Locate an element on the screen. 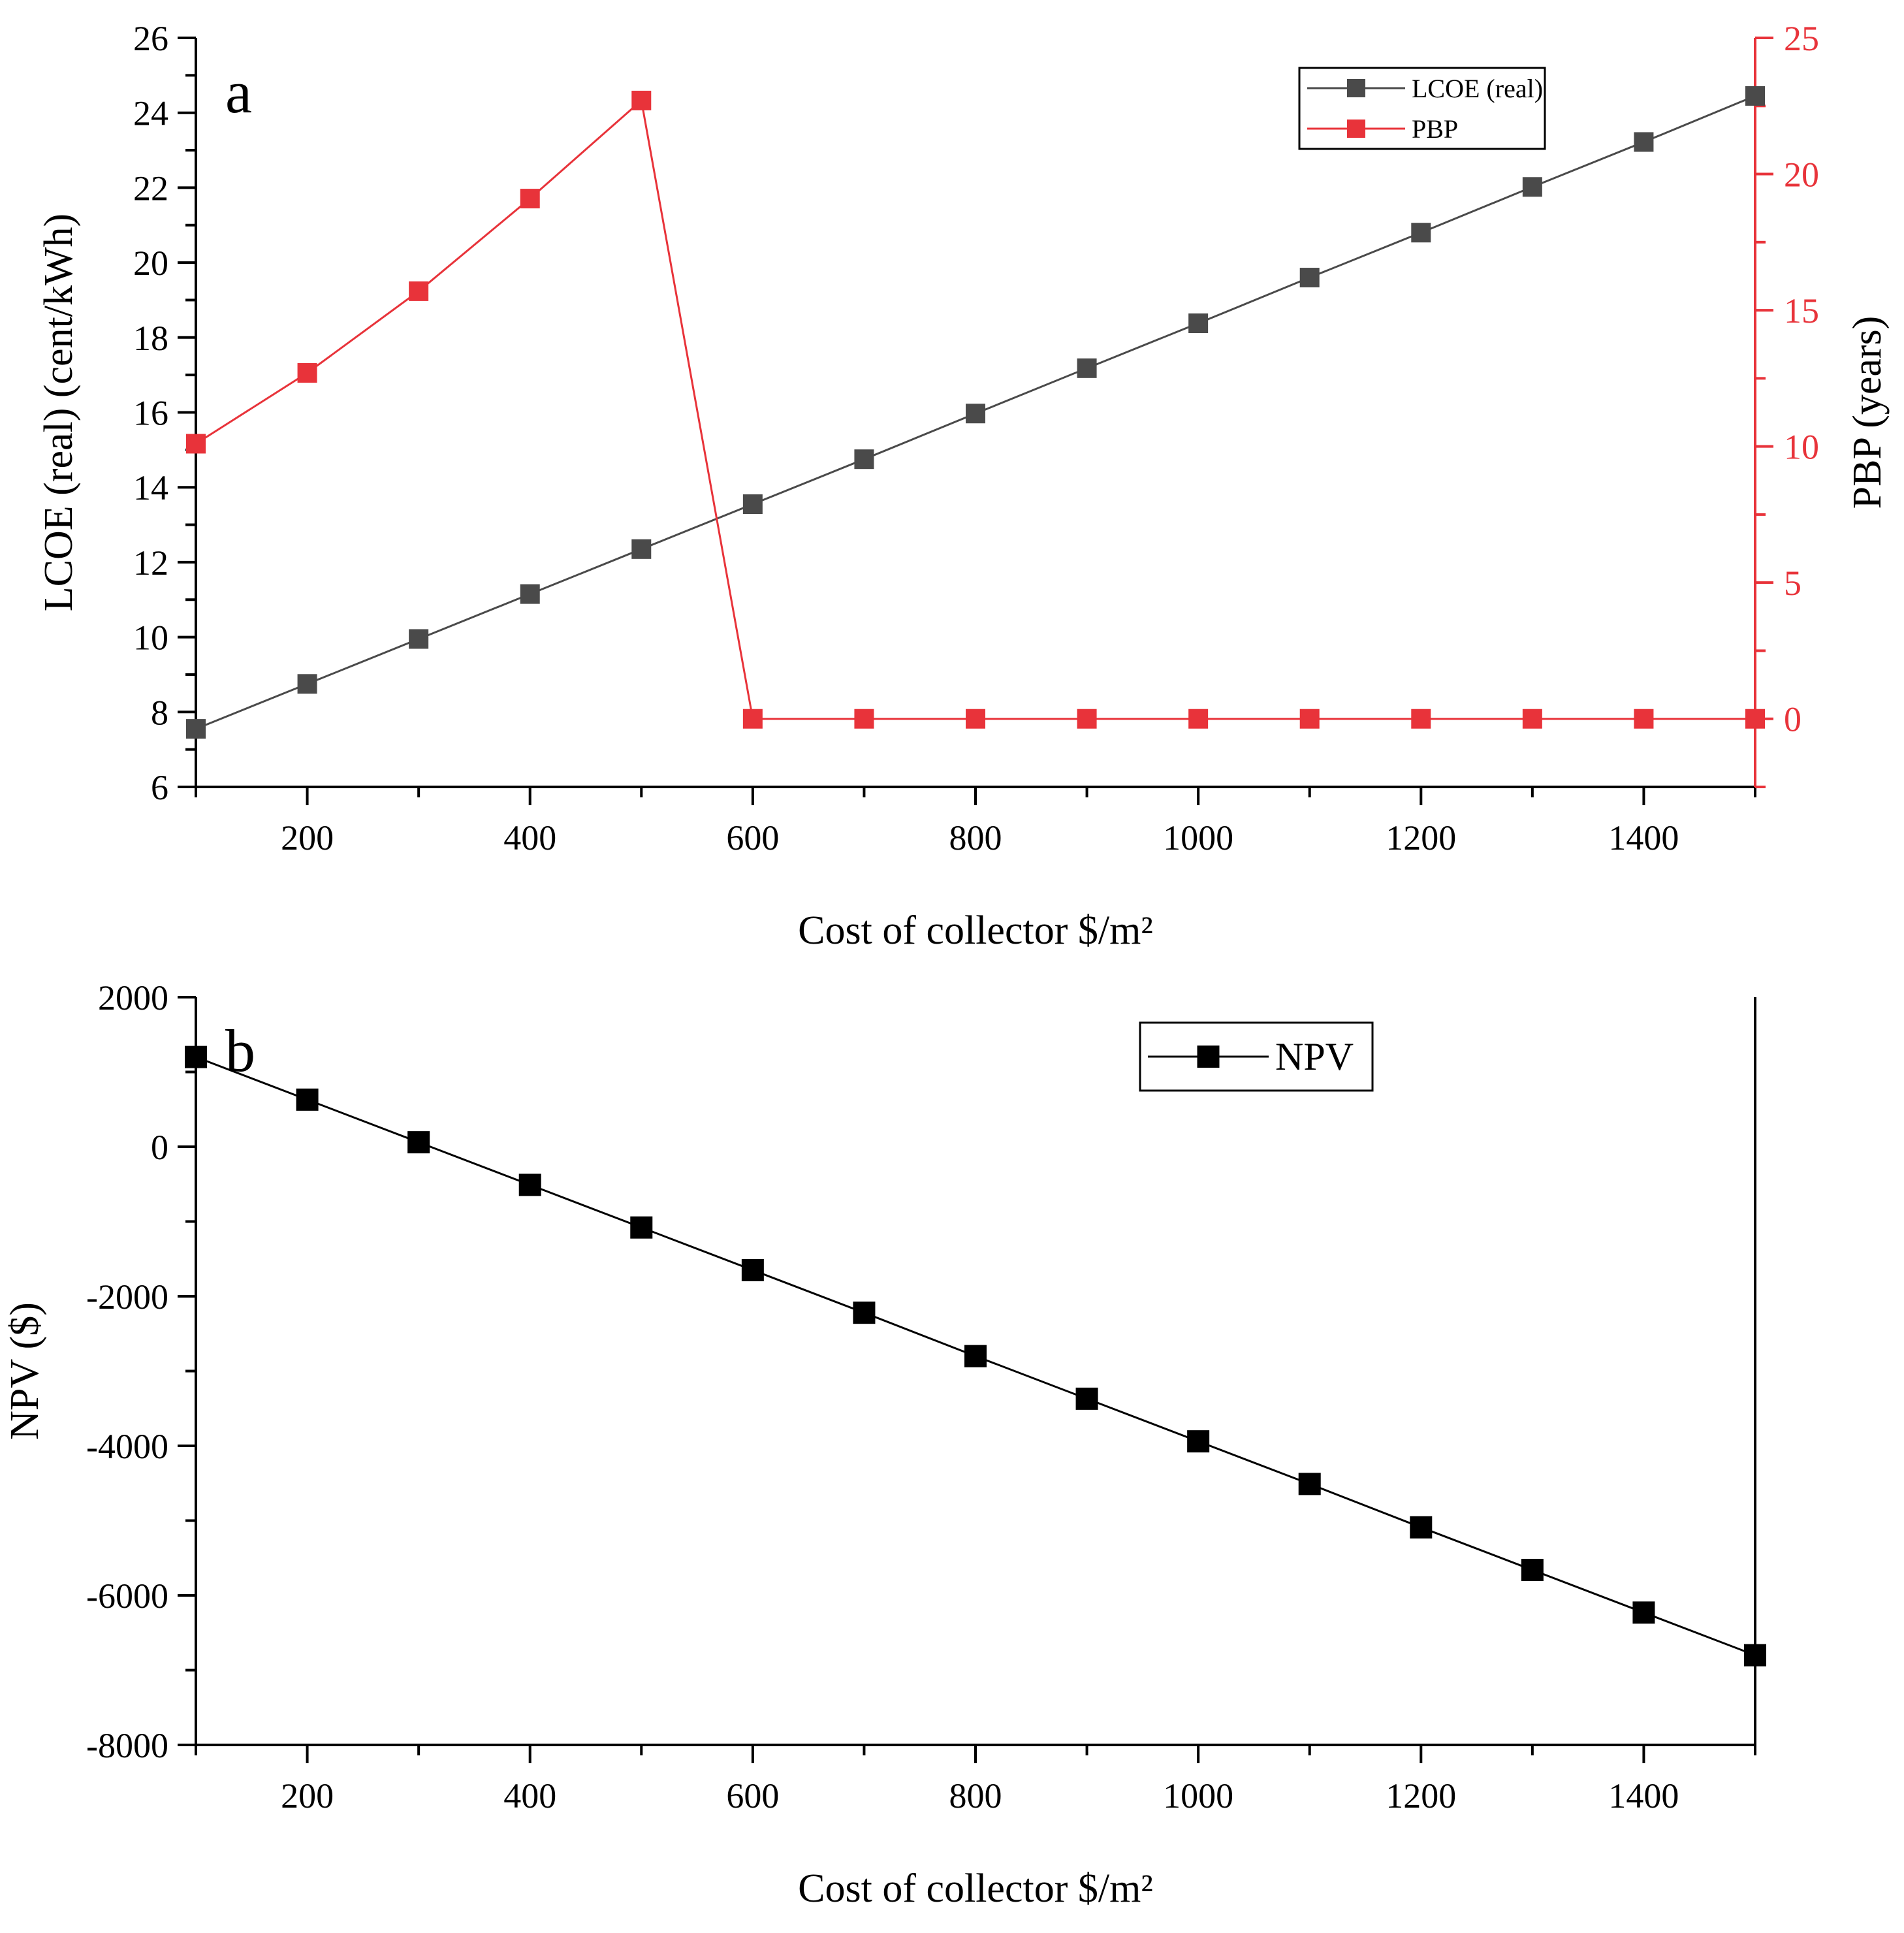 The width and height of the screenshot is (1904, 1933). chart-b-legend-marker-npv is located at coordinates (1208, 1057).